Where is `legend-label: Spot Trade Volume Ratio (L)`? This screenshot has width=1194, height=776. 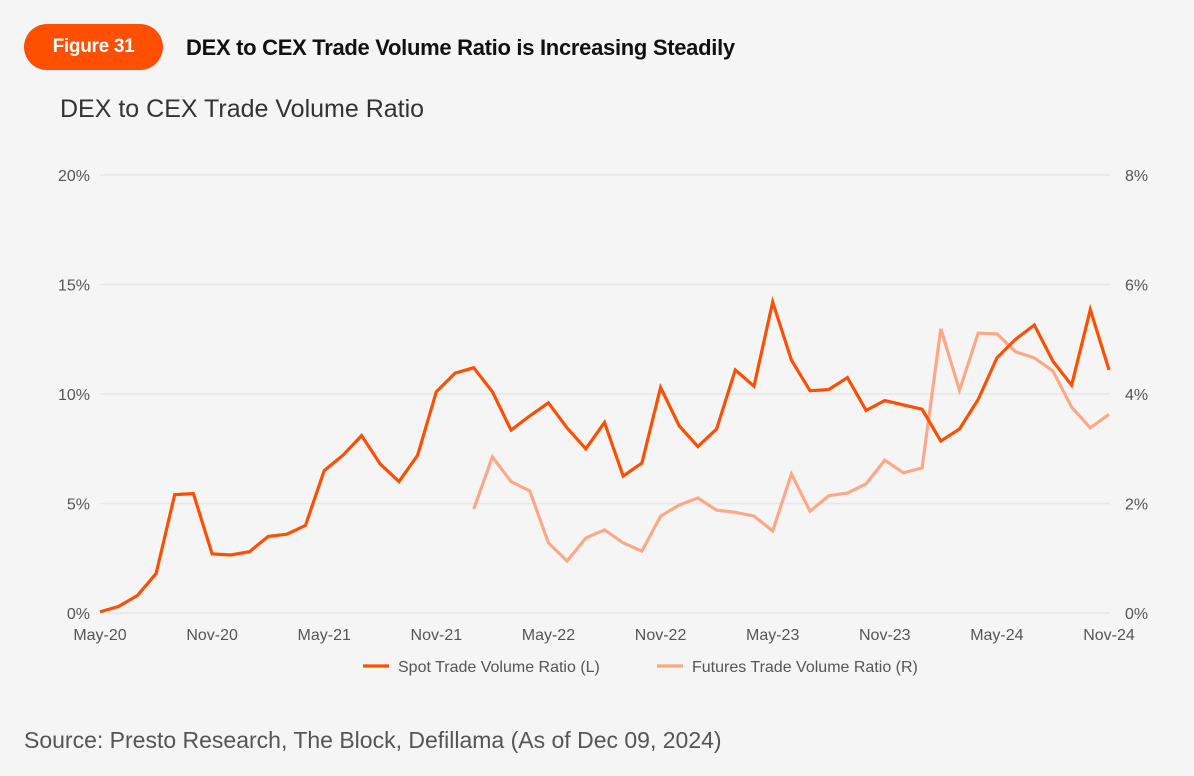
legend-label: Spot Trade Volume Ratio (L) is located at coordinates (499, 667).